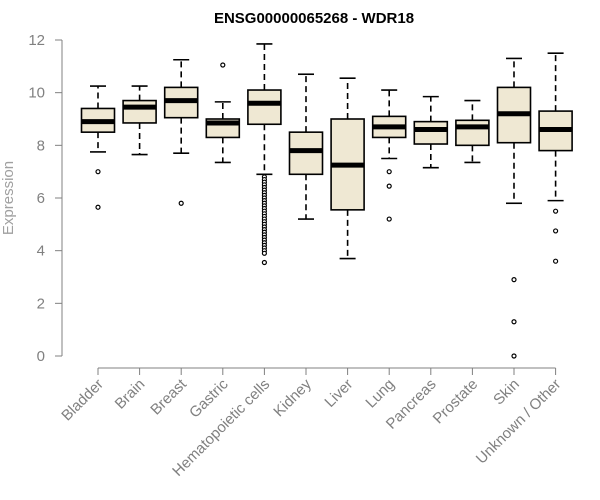 This screenshot has width=600, height=500. What do you see at coordinates (456, 402) in the screenshot?
I see `x-tick-label: Prostate` at bounding box center [456, 402].